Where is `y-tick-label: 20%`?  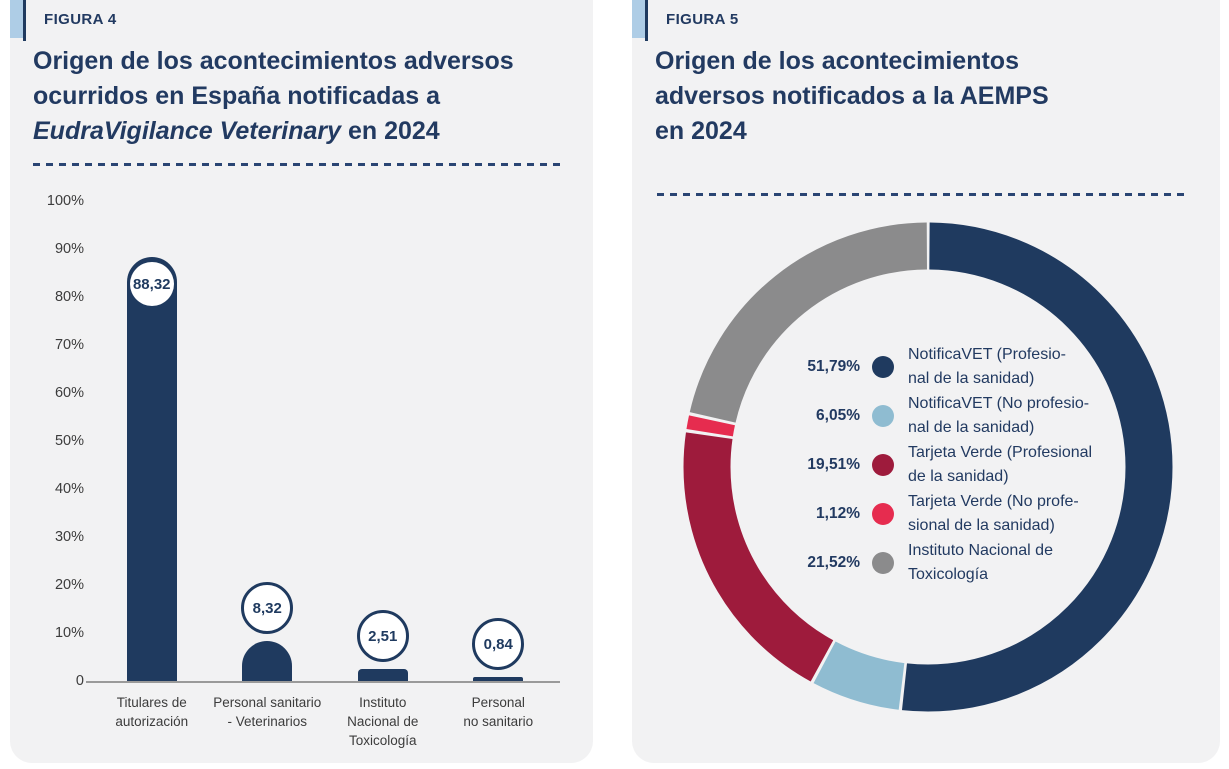 y-tick-label: 20% is located at coordinates (69, 585).